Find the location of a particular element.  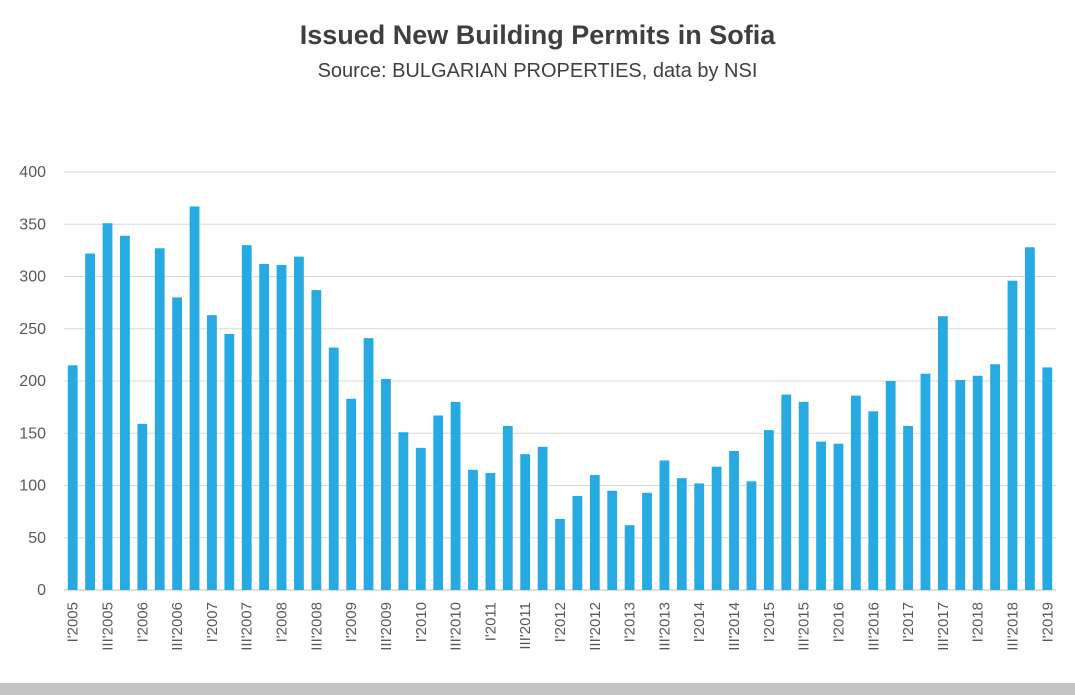

chart-title: Issued New Building Permits in Sofia is located at coordinates (537, 35).